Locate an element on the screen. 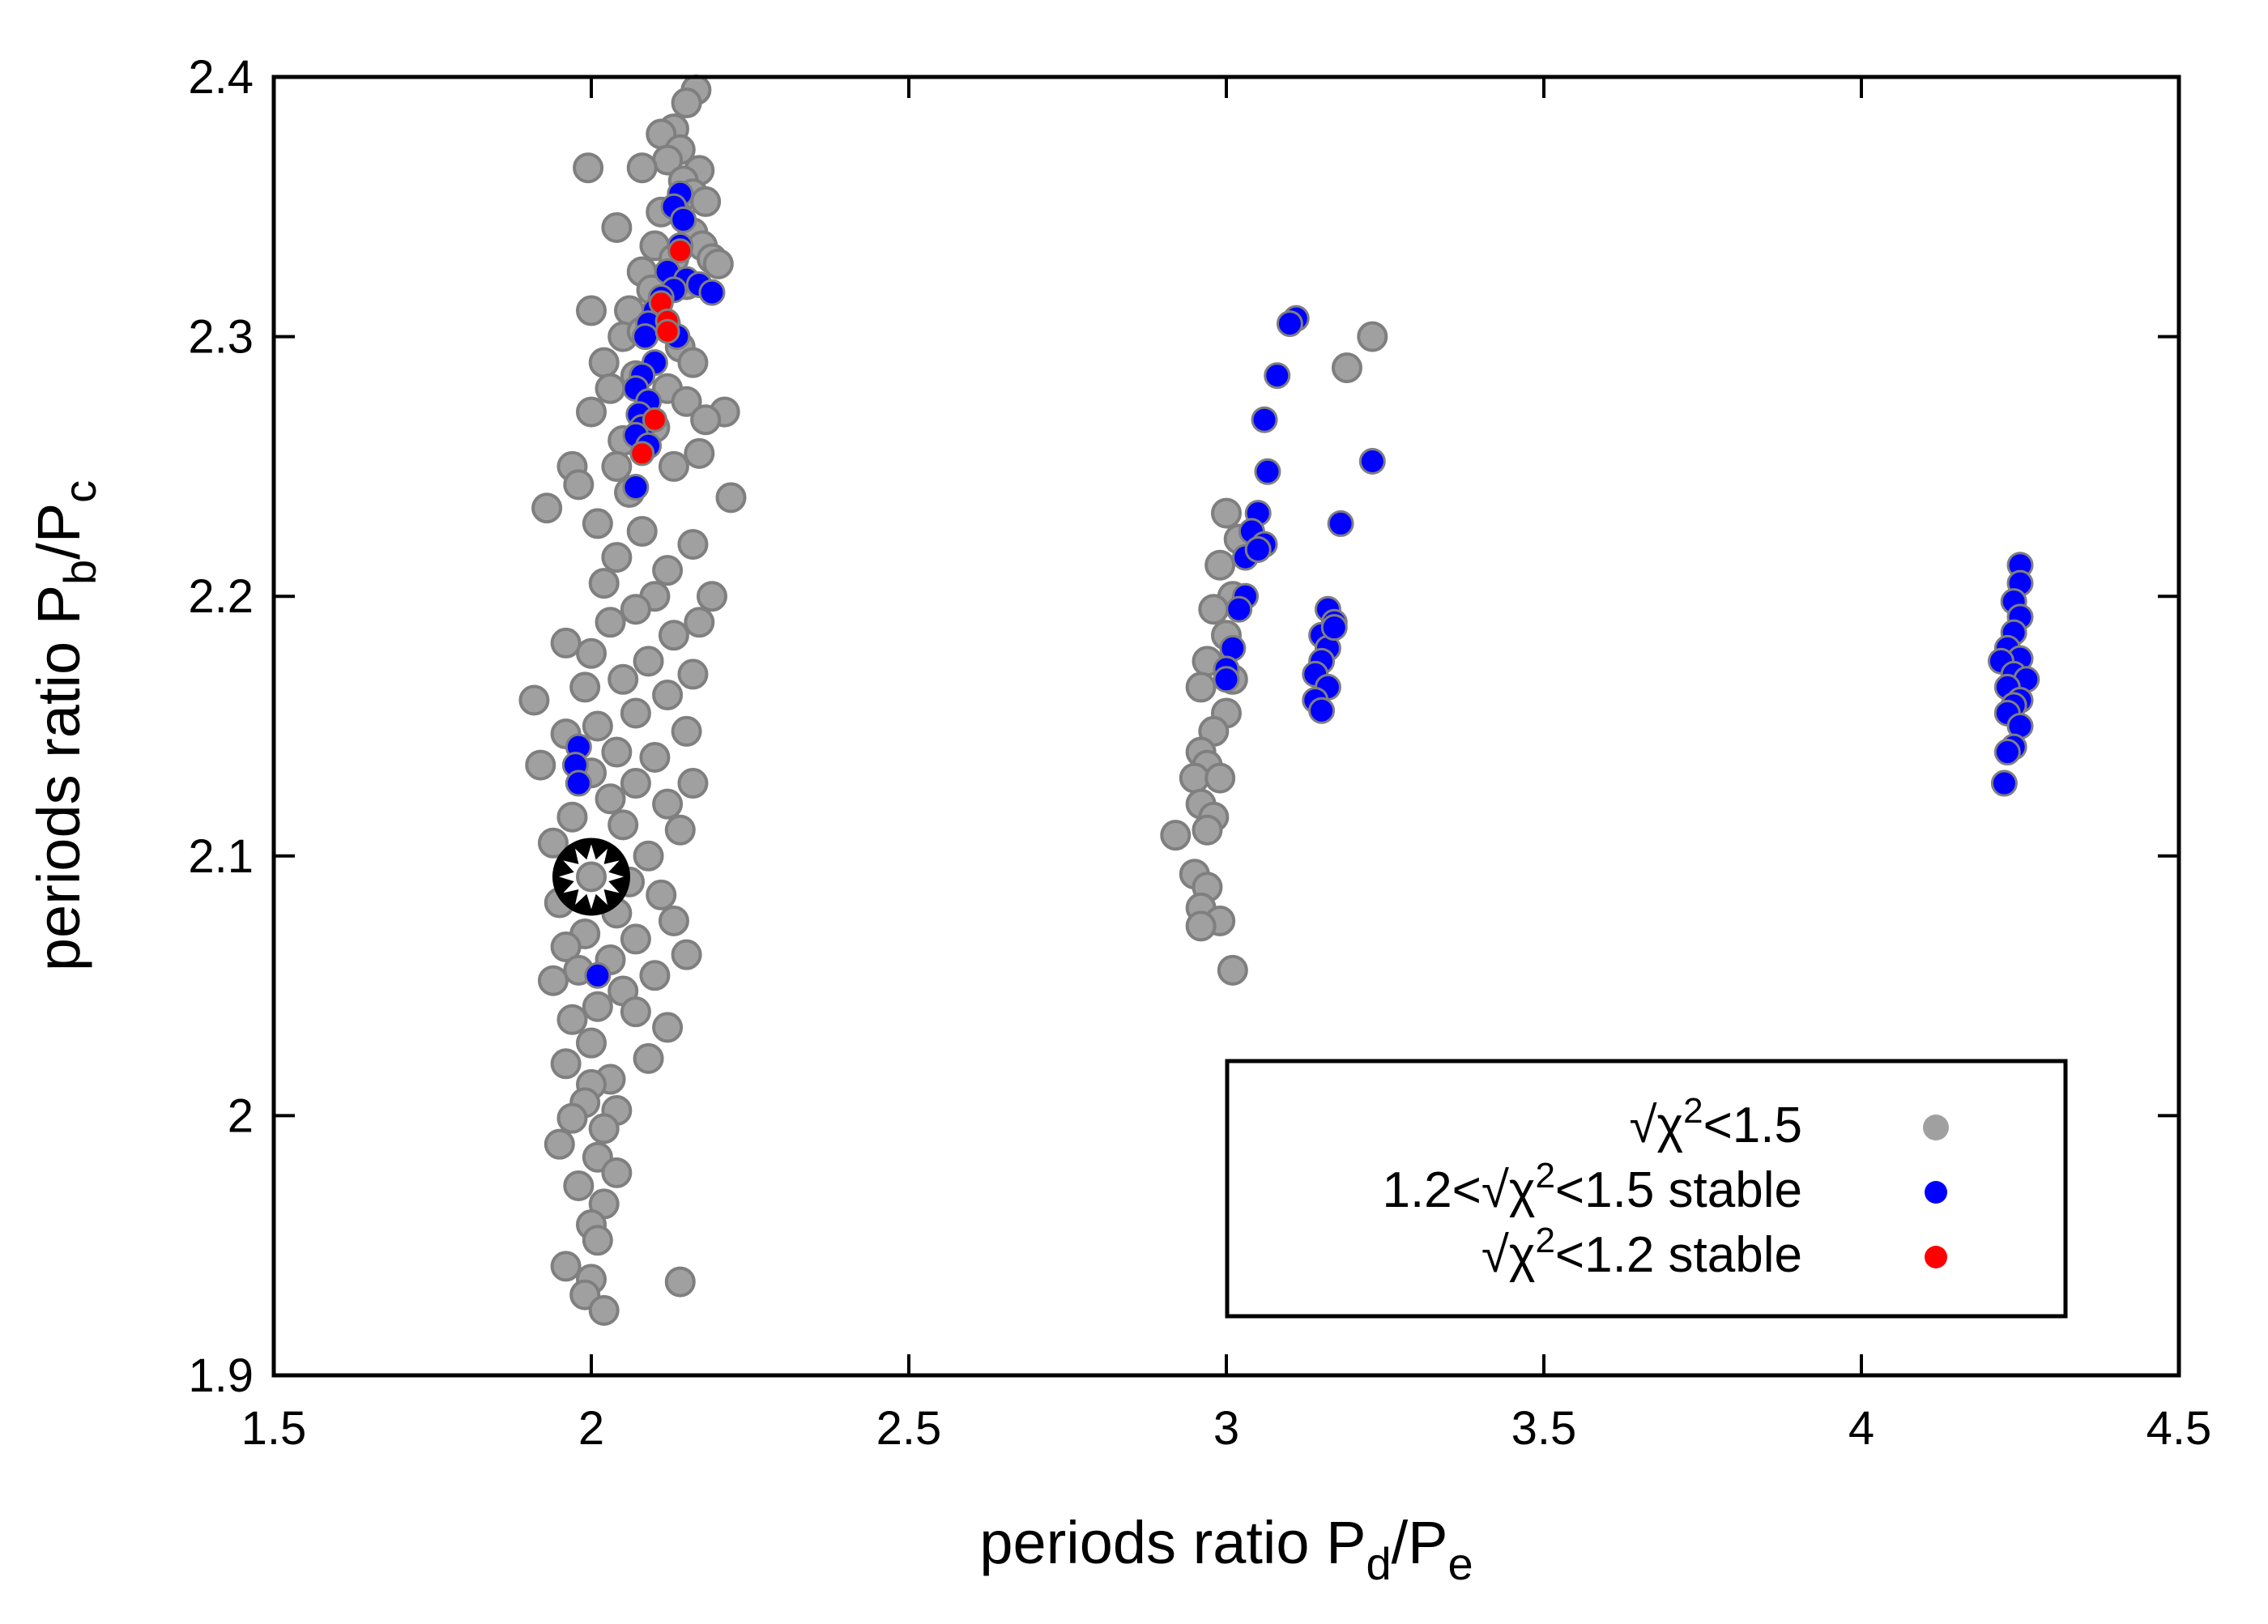 This screenshot has width=2268, height=1624. legend-label-blue: 1.2<√χ2<1.5 stable is located at coordinates (1592, 1187).